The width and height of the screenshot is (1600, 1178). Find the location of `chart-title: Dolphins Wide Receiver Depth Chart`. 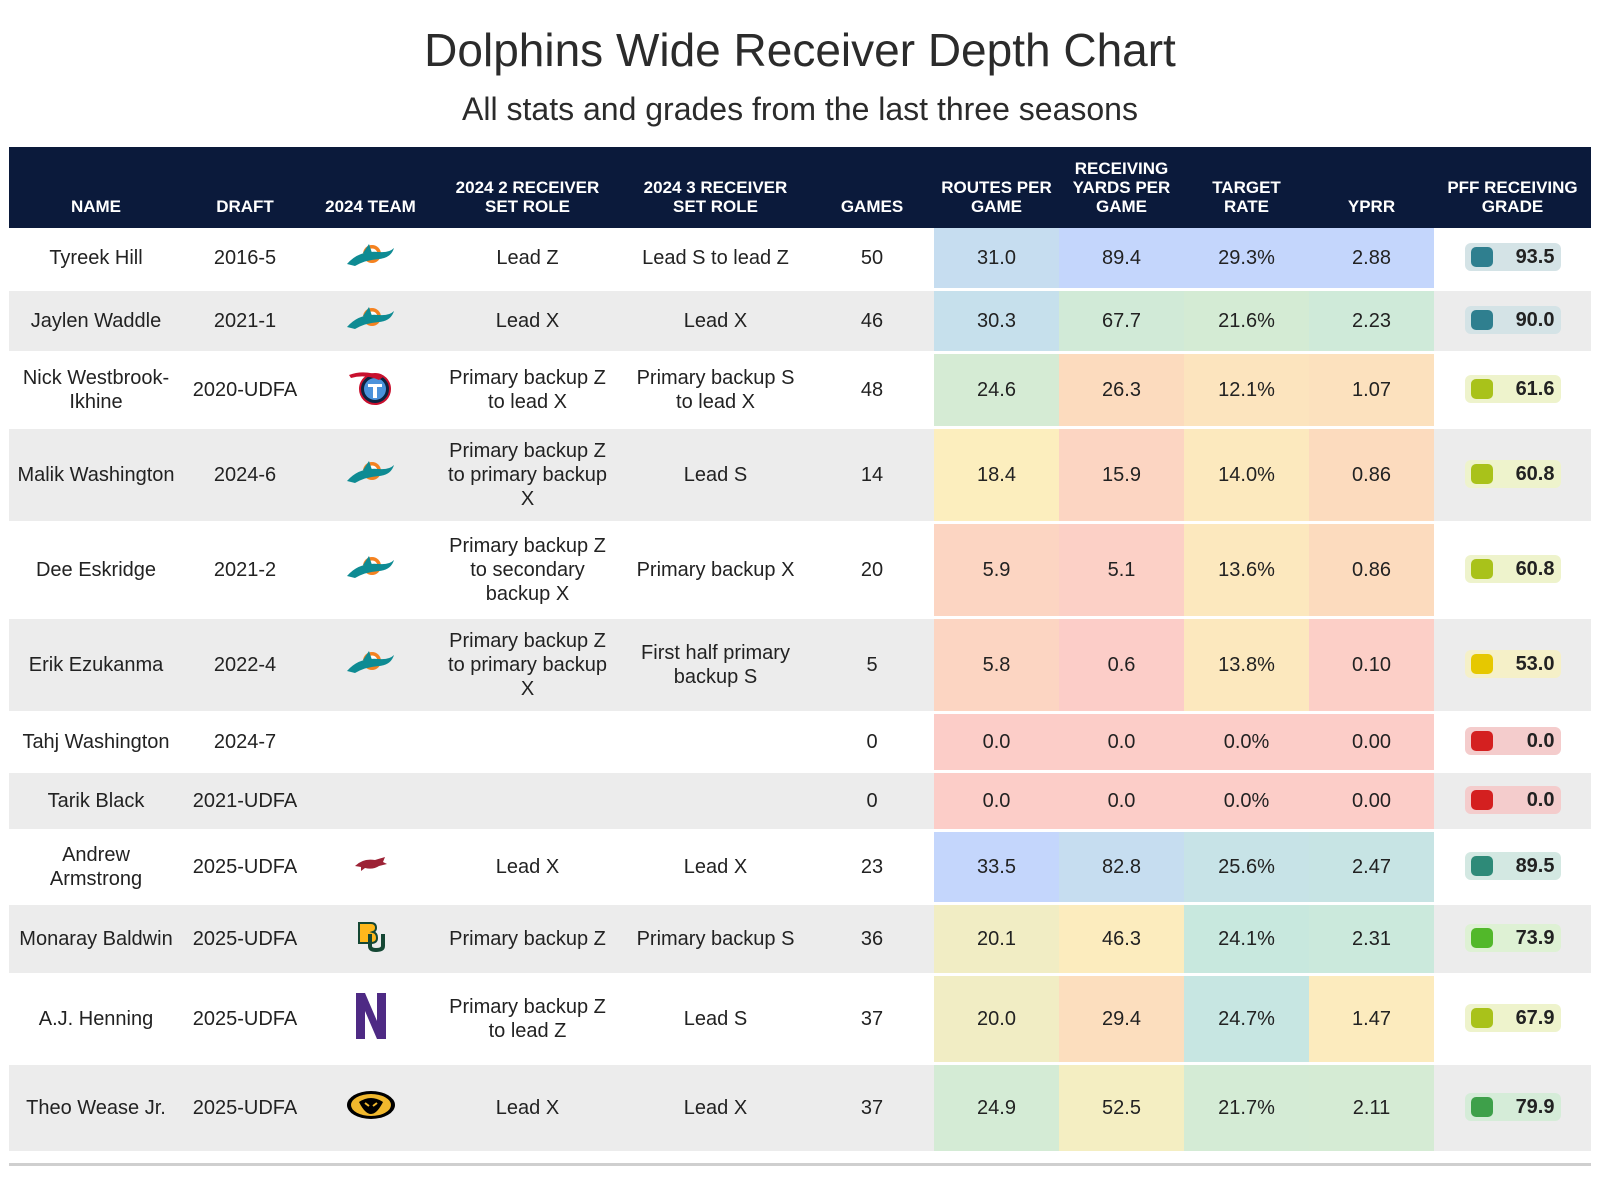

chart-title: Dolphins Wide Receiver Depth Chart is located at coordinates (800, 50).